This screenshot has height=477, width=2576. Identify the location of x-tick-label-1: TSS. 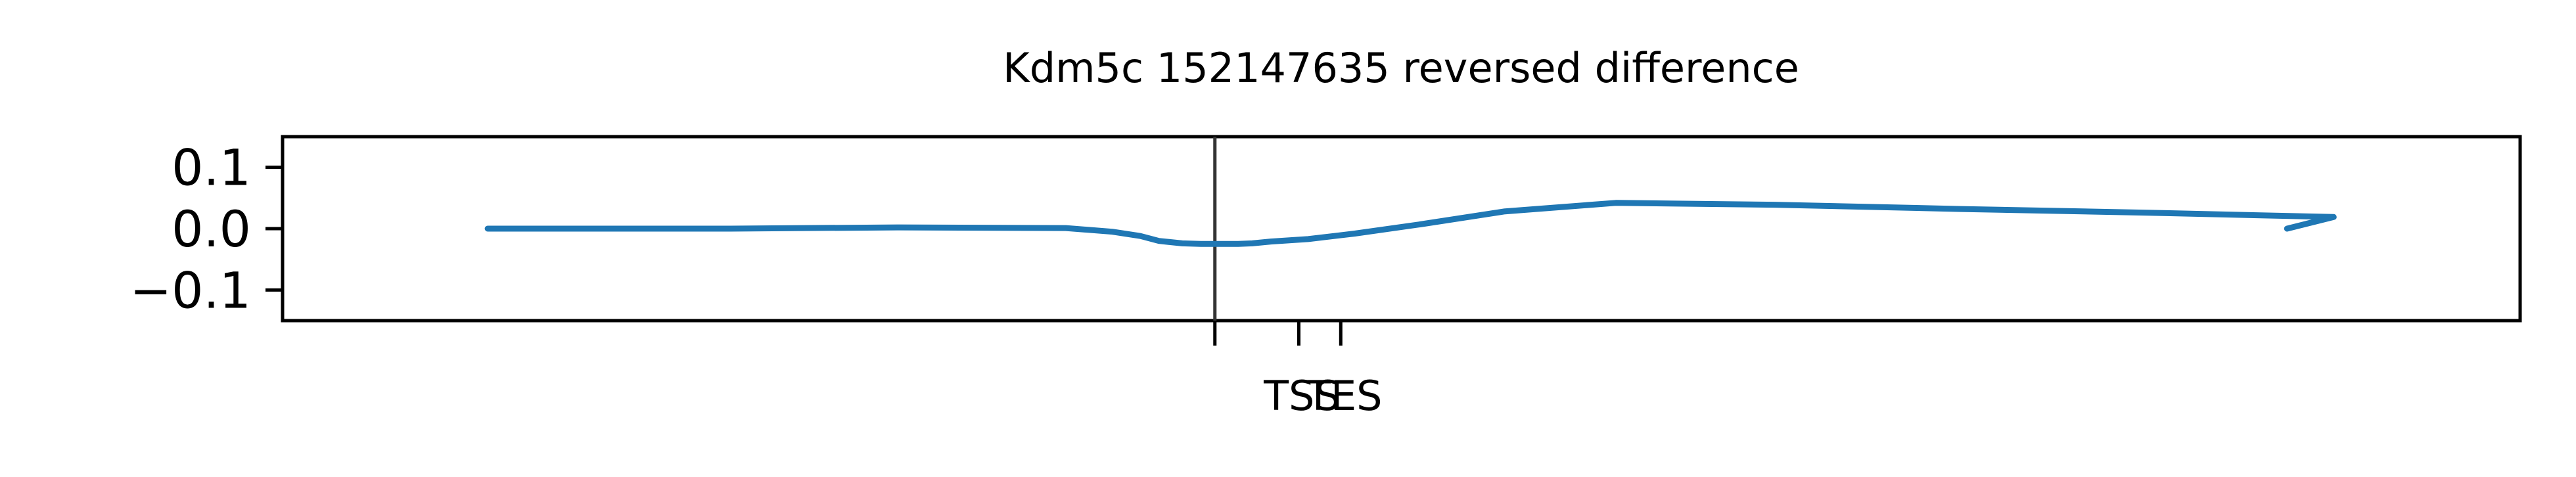
(1302, 396).